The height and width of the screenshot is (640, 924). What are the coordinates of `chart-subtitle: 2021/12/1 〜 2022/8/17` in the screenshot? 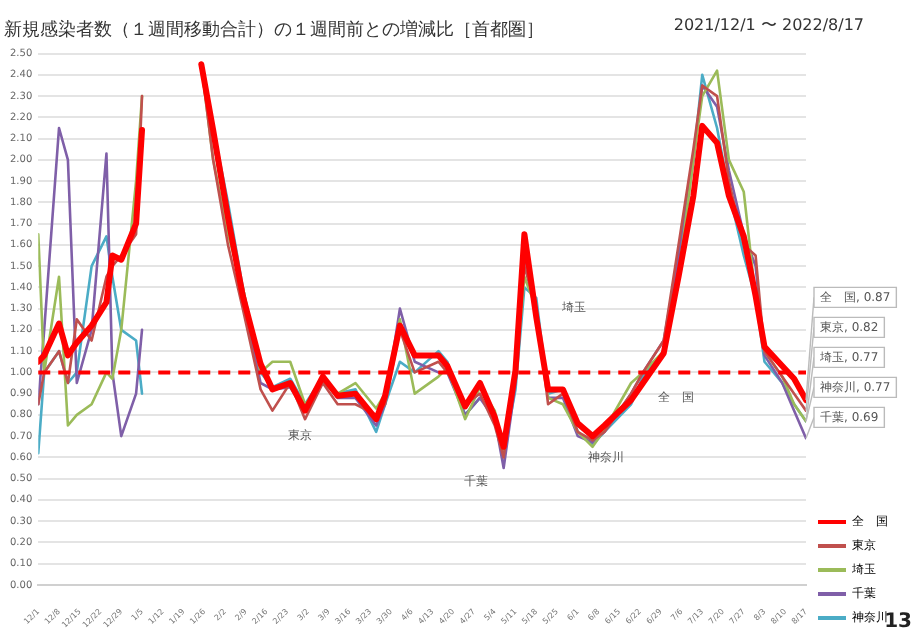 It's located at (768, 25).